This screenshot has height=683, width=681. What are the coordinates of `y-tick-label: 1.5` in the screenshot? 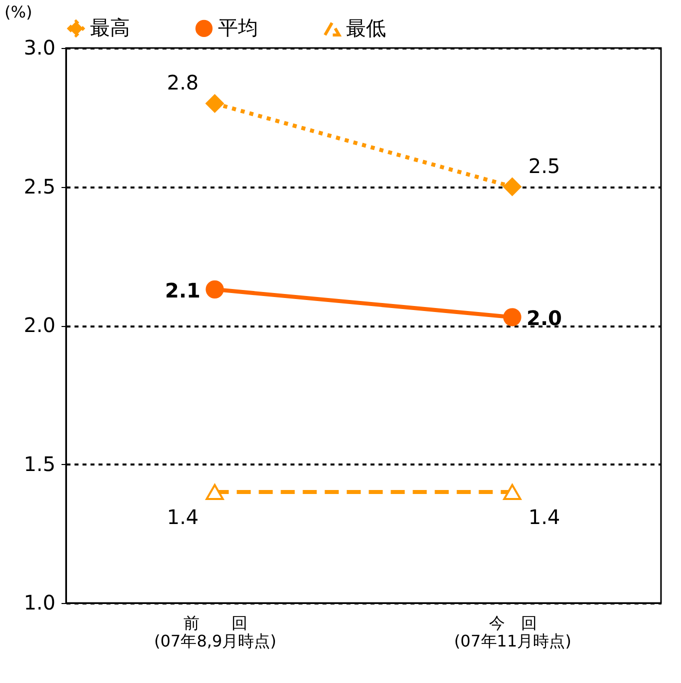 It's located at (40, 464).